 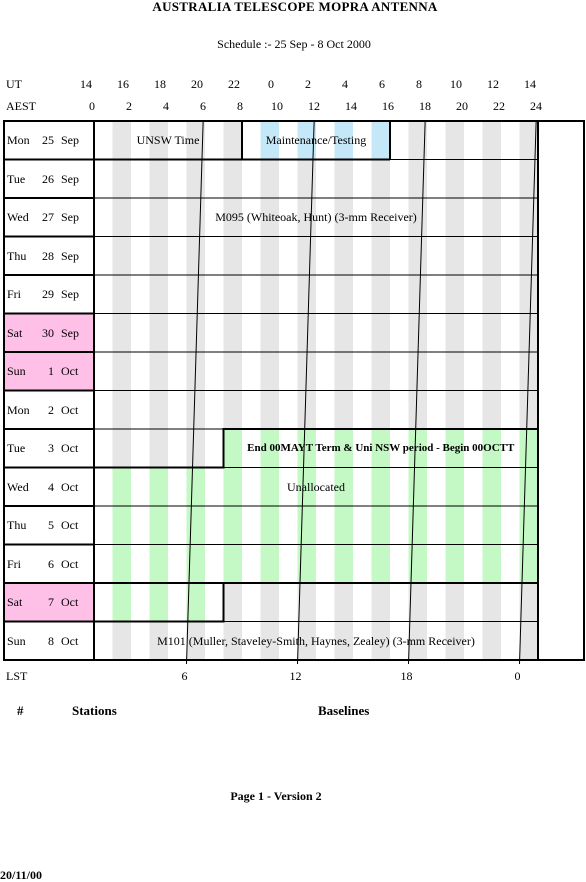 I want to click on day-date: 4, so click(x=51, y=486).